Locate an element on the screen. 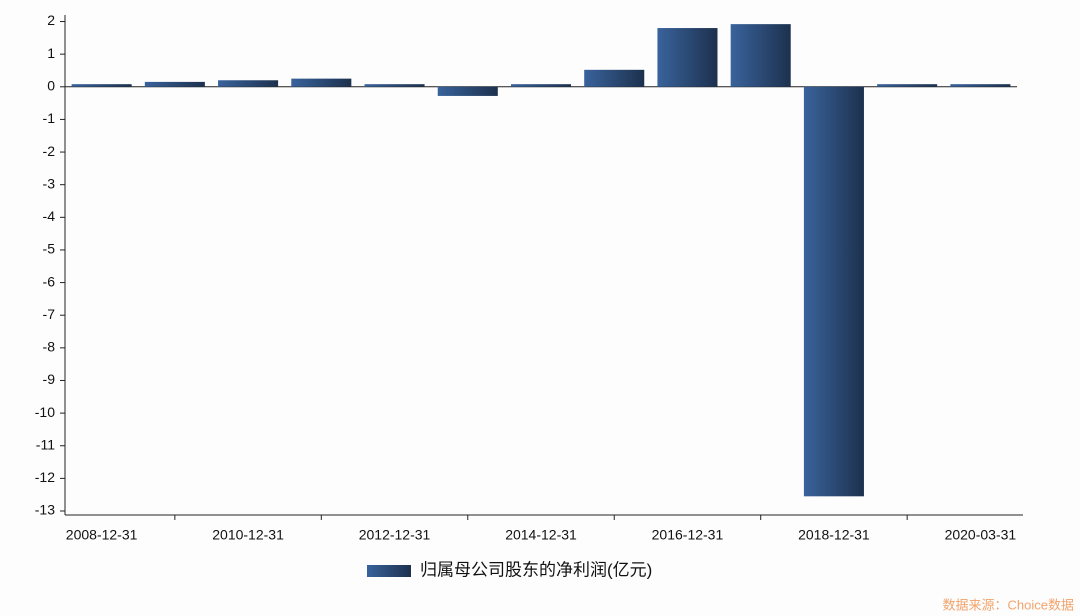 The image size is (1080, 616). x-tick-label: 2018-12-31 is located at coordinates (834, 535).